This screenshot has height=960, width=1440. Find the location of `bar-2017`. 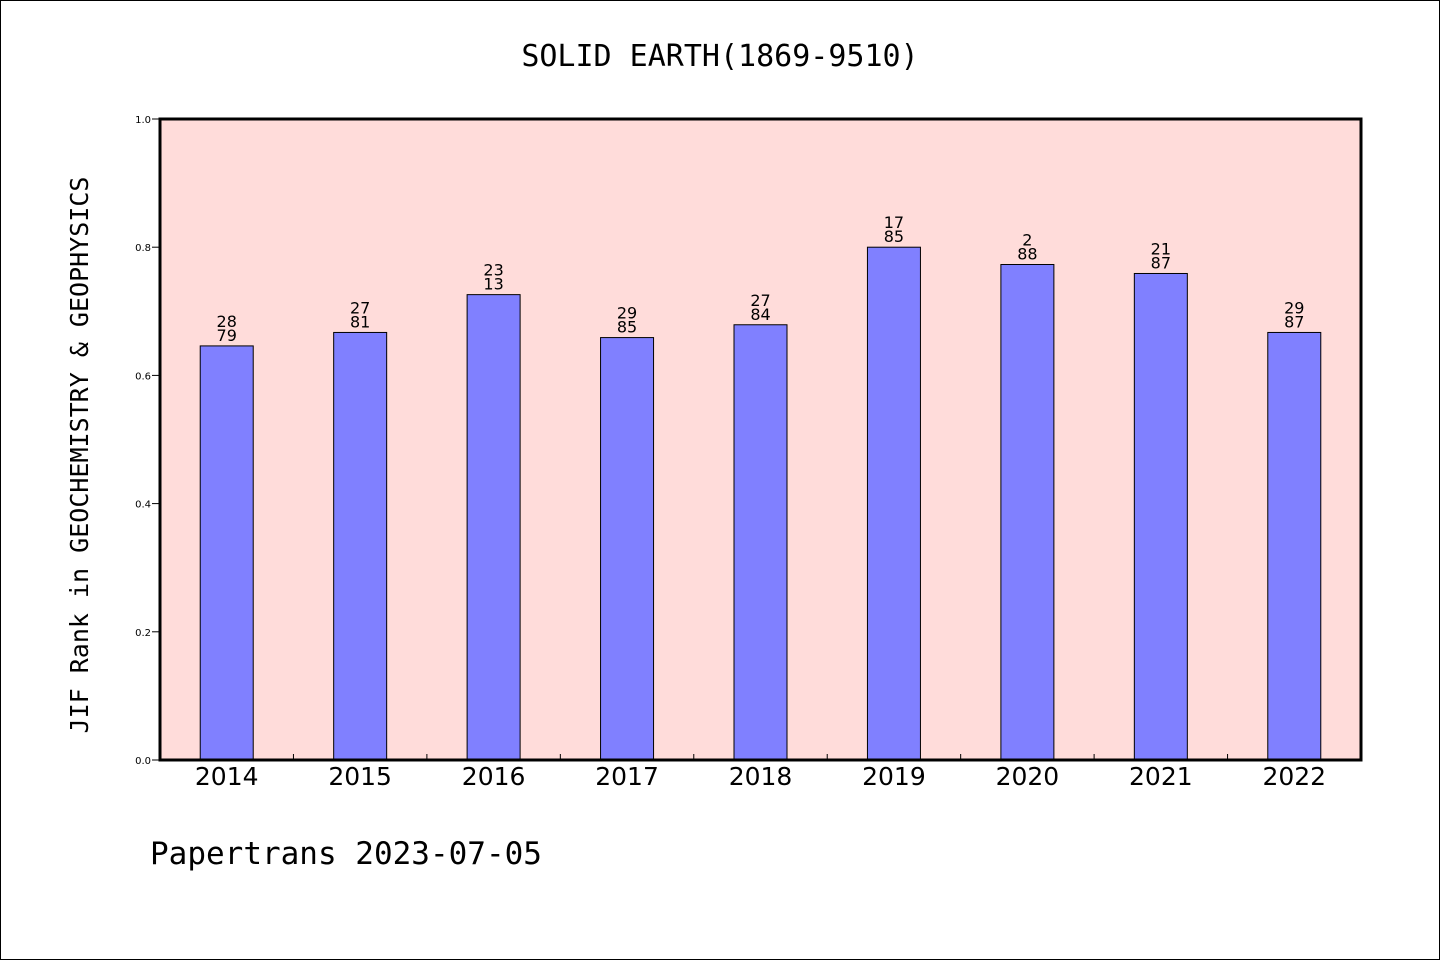

bar-2017 is located at coordinates (627, 549).